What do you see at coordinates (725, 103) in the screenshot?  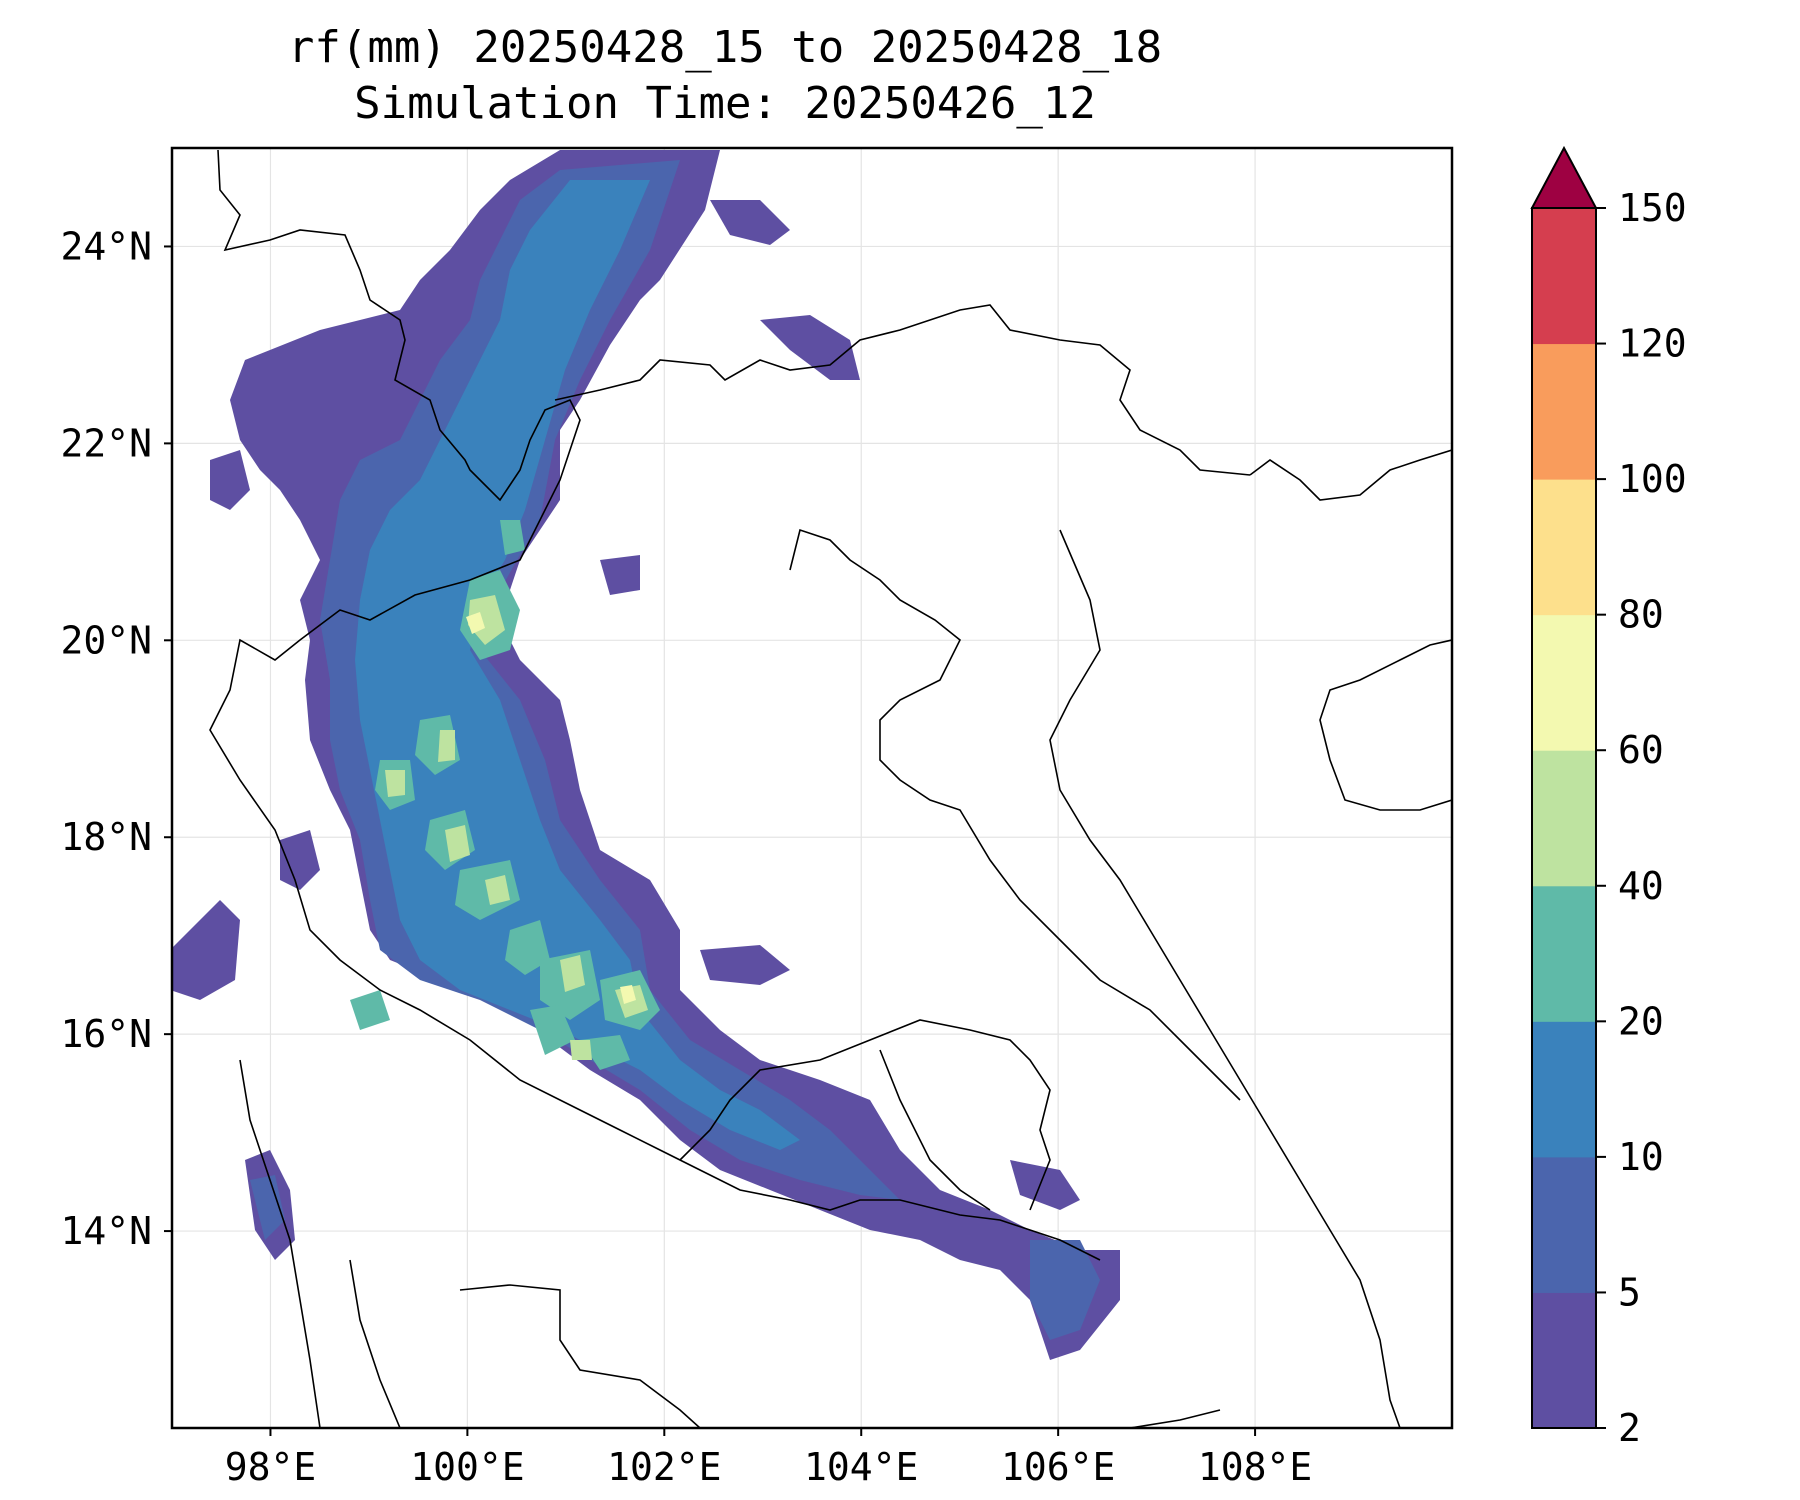 I see `map-title-line2: Simulation Time: 20250426_12` at bounding box center [725, 103].